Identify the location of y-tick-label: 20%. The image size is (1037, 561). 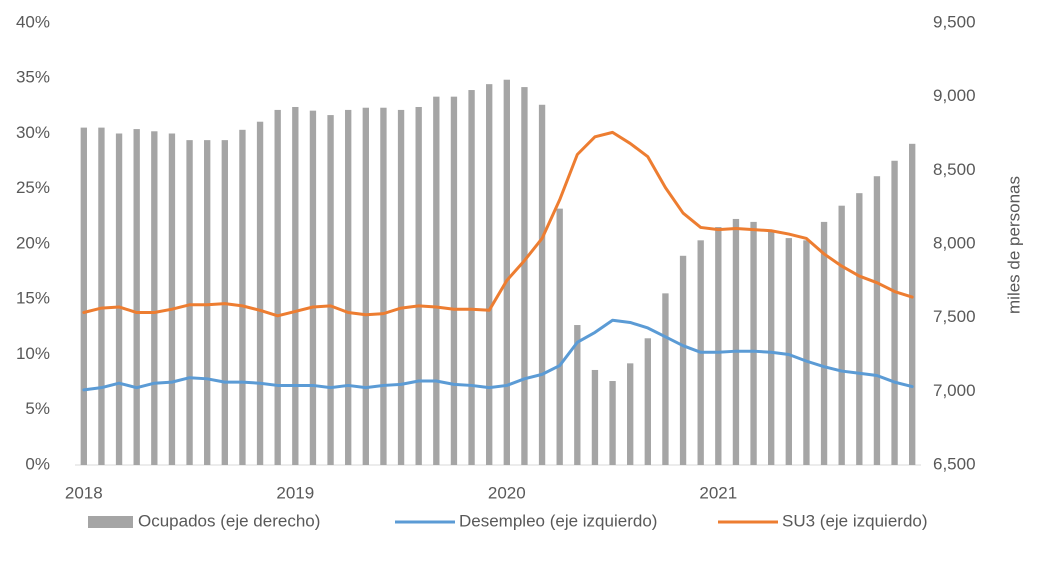
(33, 242).